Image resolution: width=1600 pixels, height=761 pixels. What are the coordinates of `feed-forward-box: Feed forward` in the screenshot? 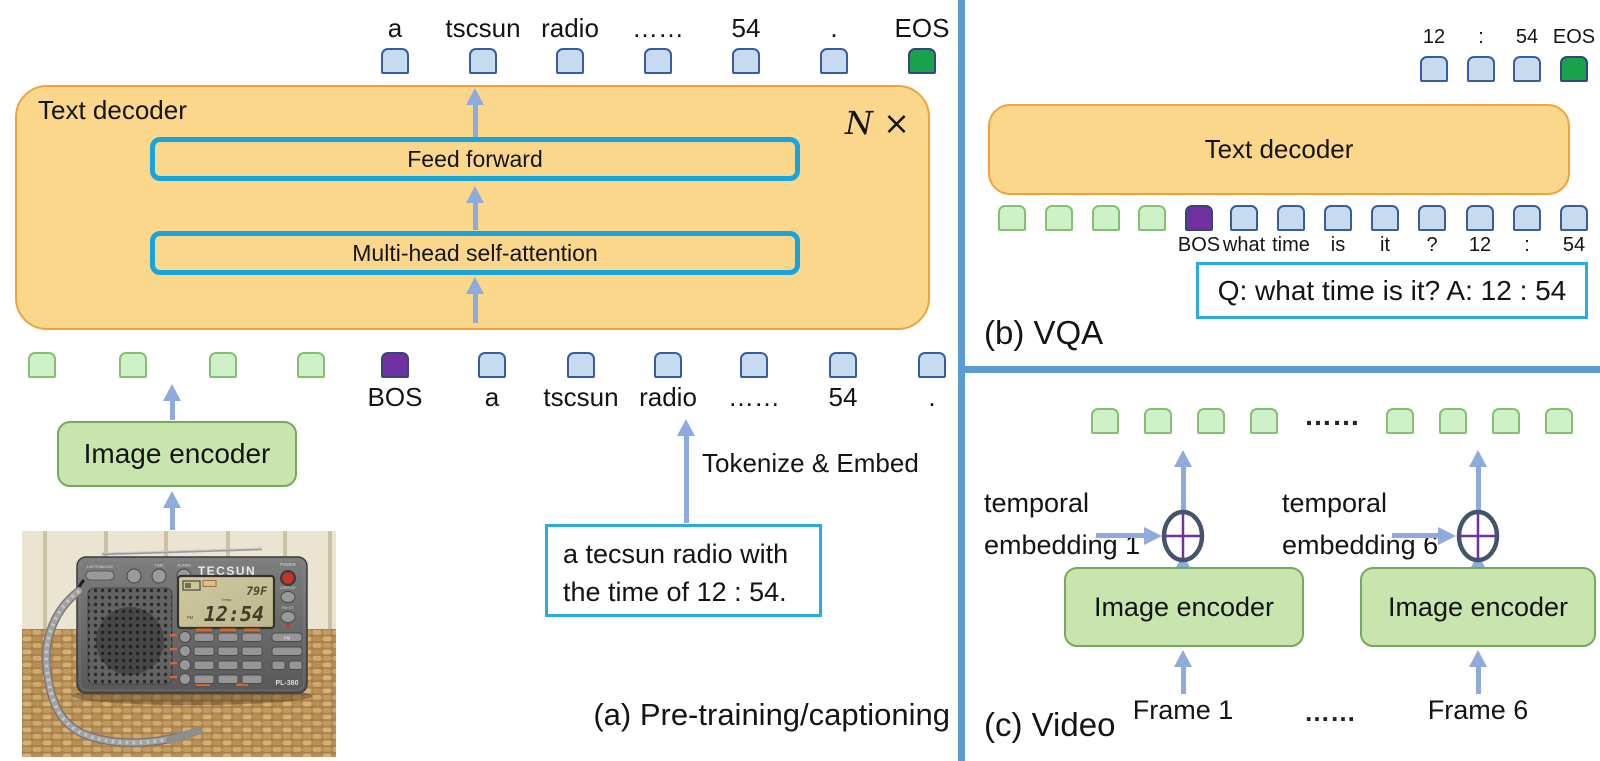 It's located at (475, 159).